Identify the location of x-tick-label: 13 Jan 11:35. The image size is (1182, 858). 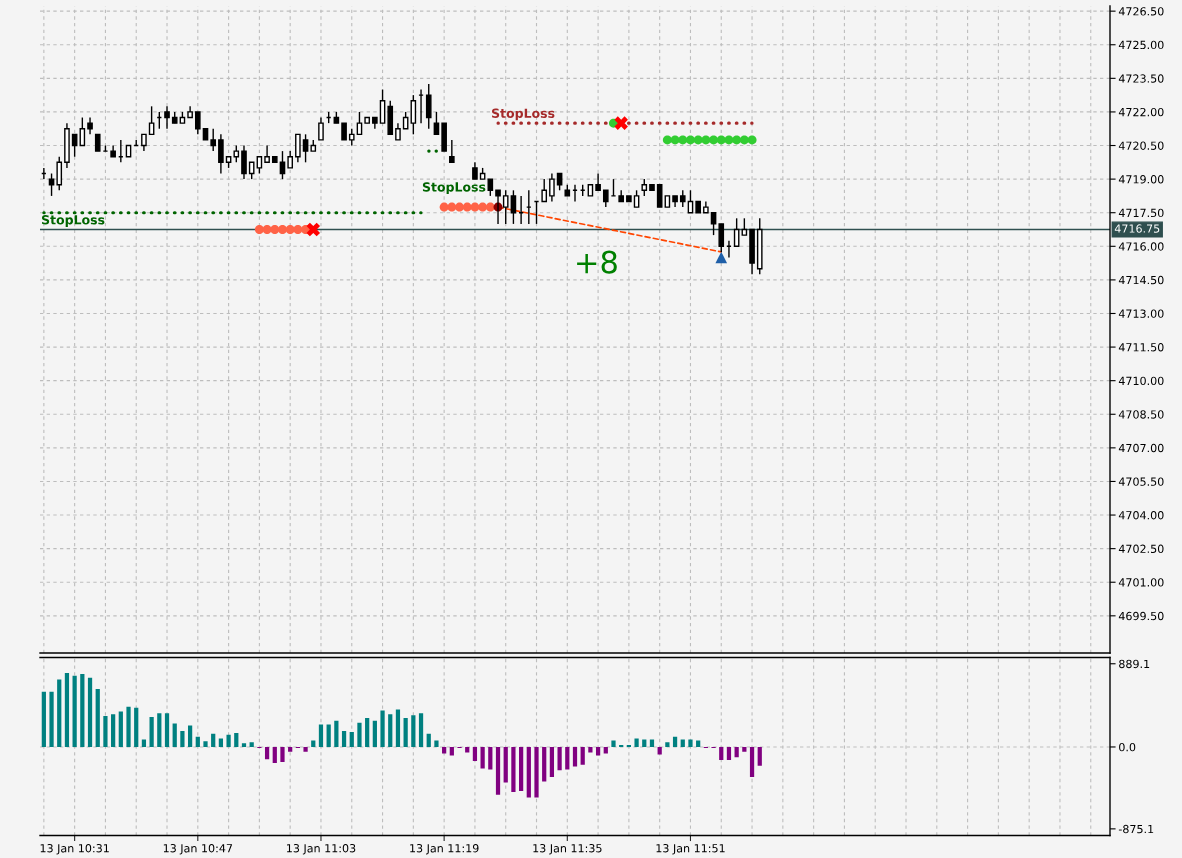
(567, 849).